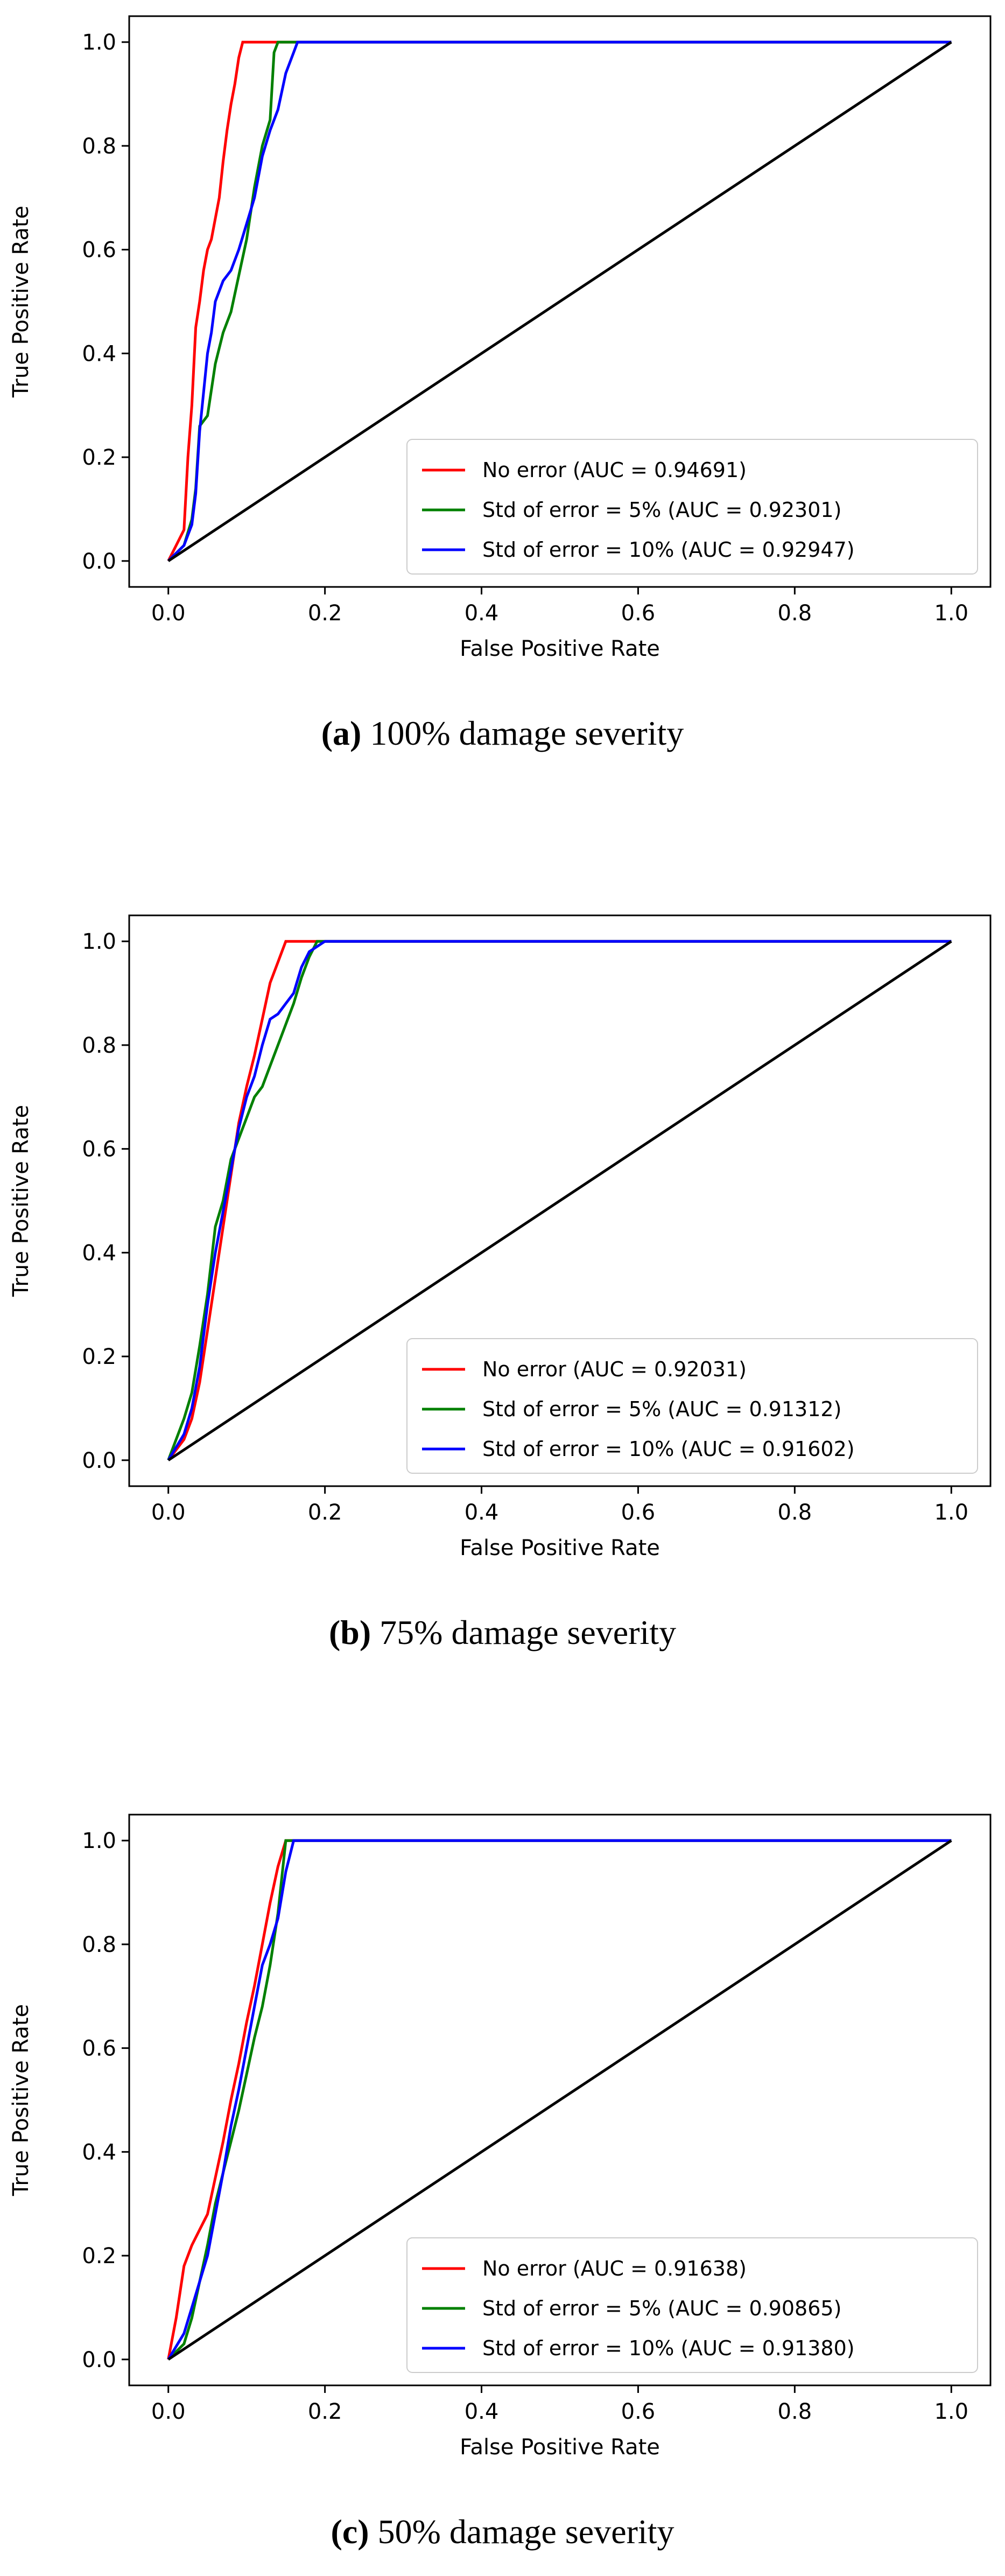  Describe the element at coordinates (560, 1548) in the screenshot. I see `x-axis-label-b: False Positive Rate` at that location.